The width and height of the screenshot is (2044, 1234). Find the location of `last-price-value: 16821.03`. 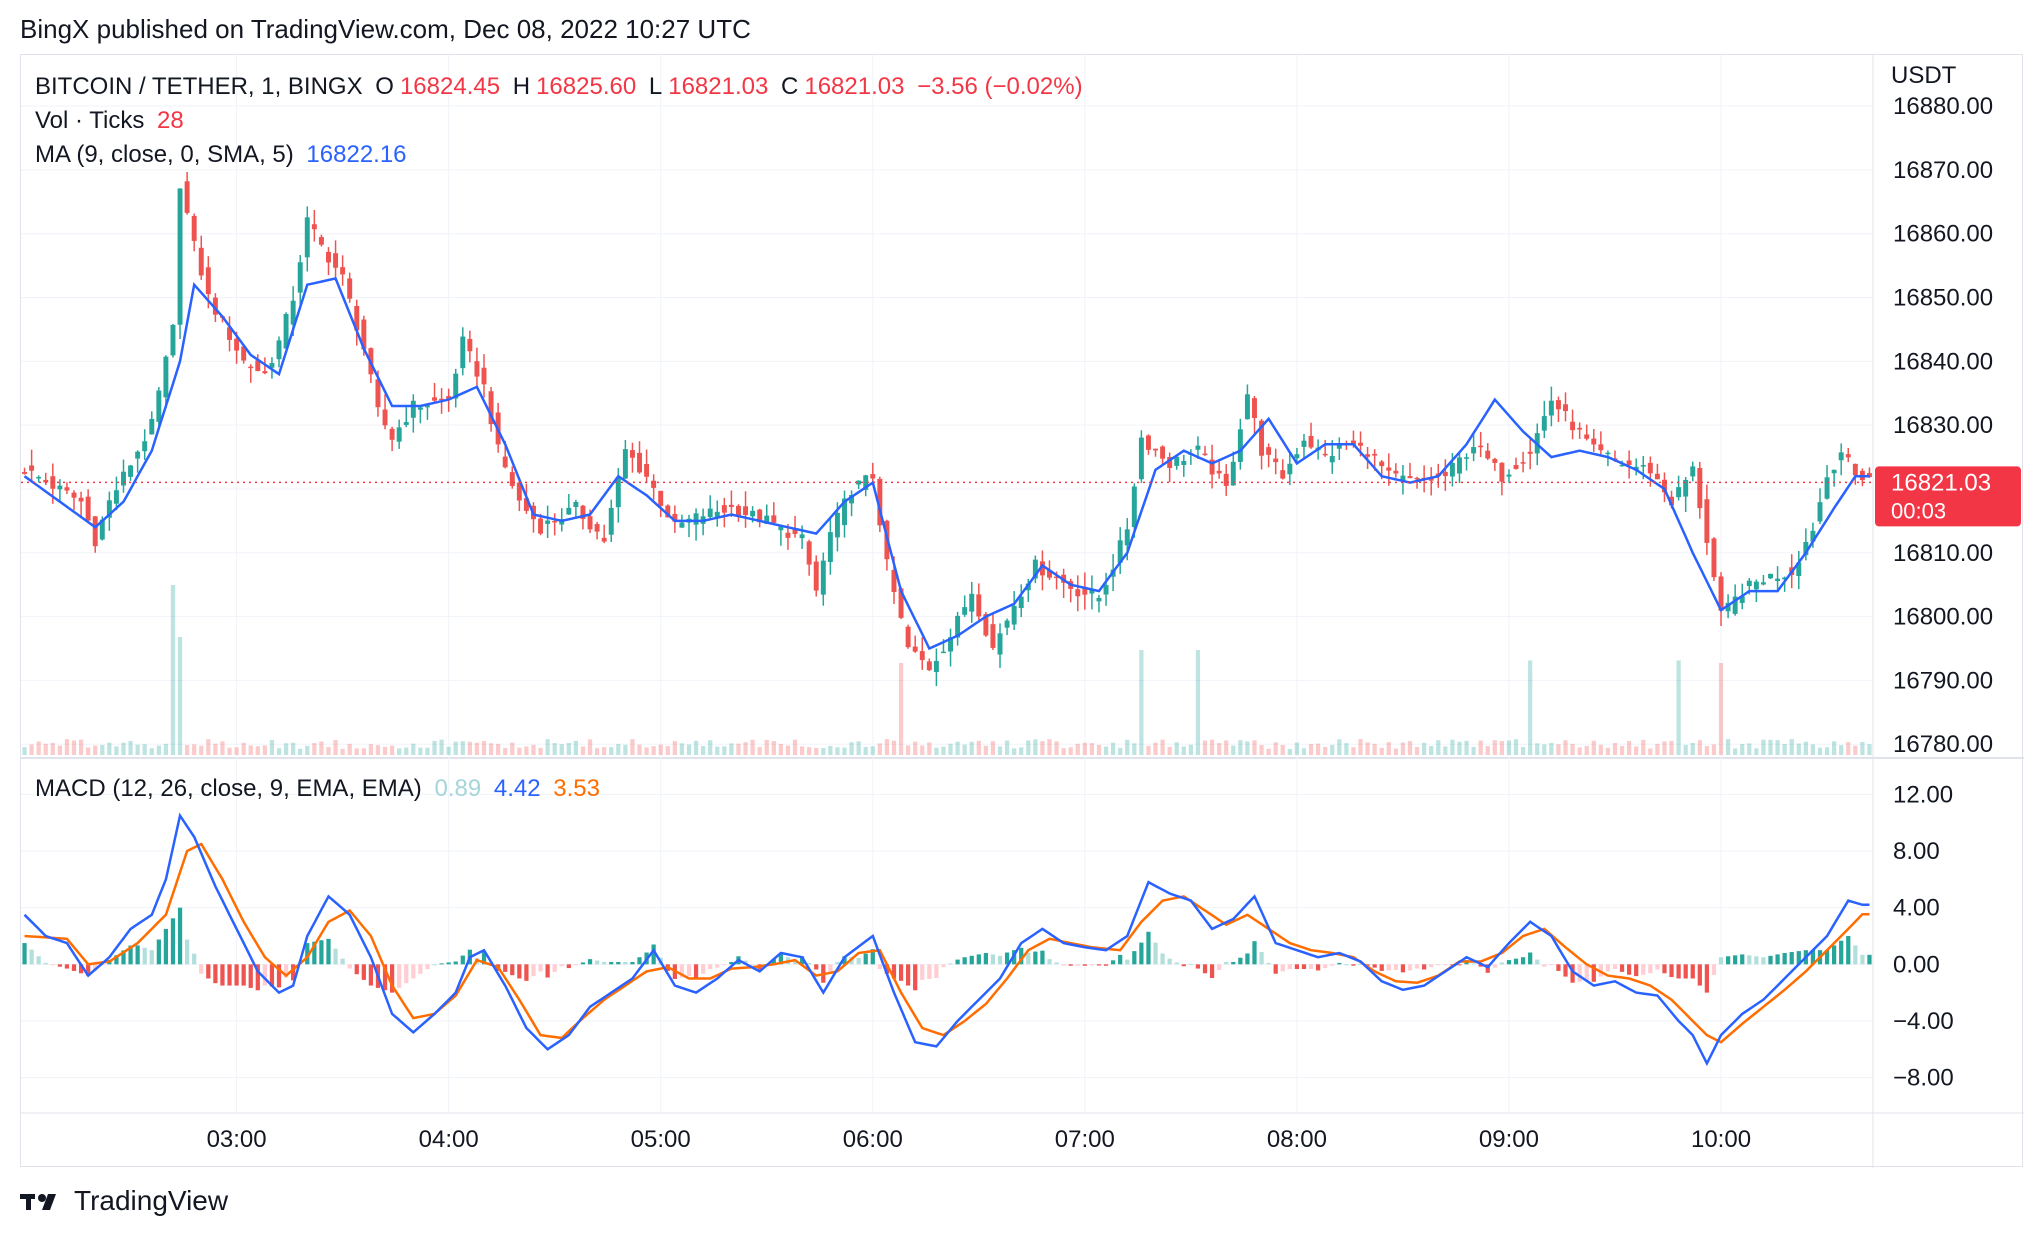

last-price-value: 16821.03 is located at coordinates (1941, 482).